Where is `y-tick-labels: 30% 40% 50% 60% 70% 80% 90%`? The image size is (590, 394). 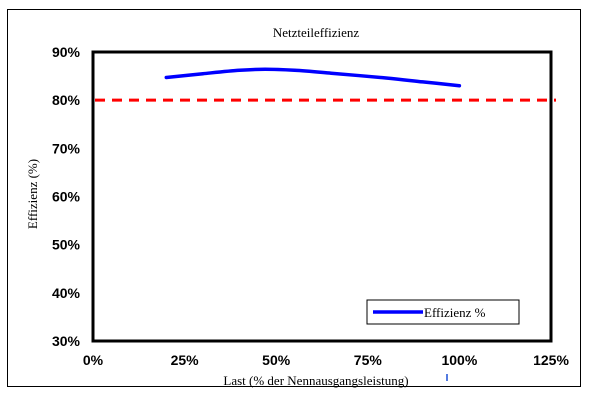
y-tick-labels: 30% 40% 50% 60% 70% 80% 90% is located at coordinates (66, 196).